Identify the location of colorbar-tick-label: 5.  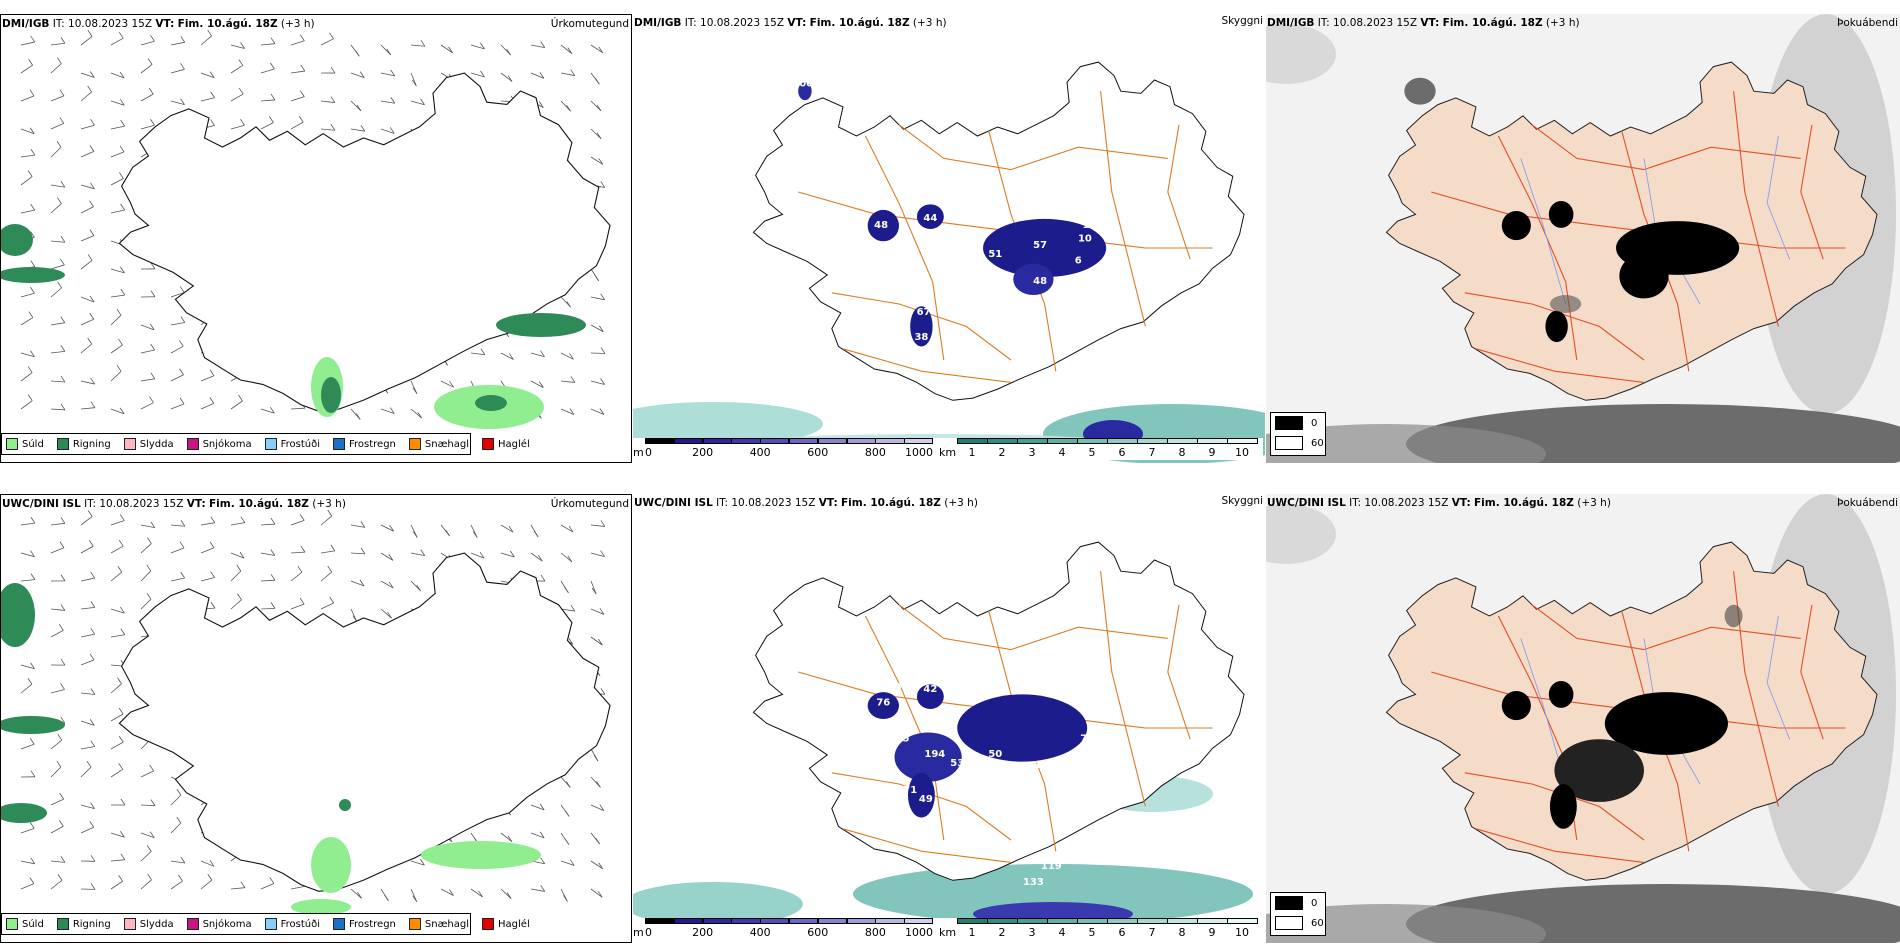
(1092, 452).